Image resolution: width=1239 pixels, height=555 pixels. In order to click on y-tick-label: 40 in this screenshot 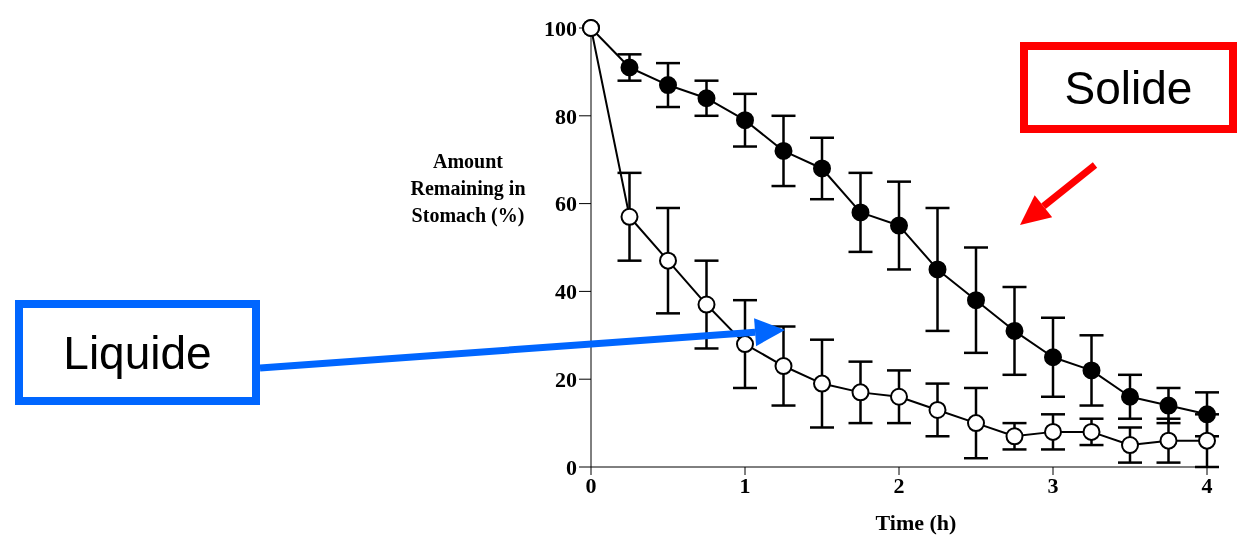, I will do `click(566, 292)`.